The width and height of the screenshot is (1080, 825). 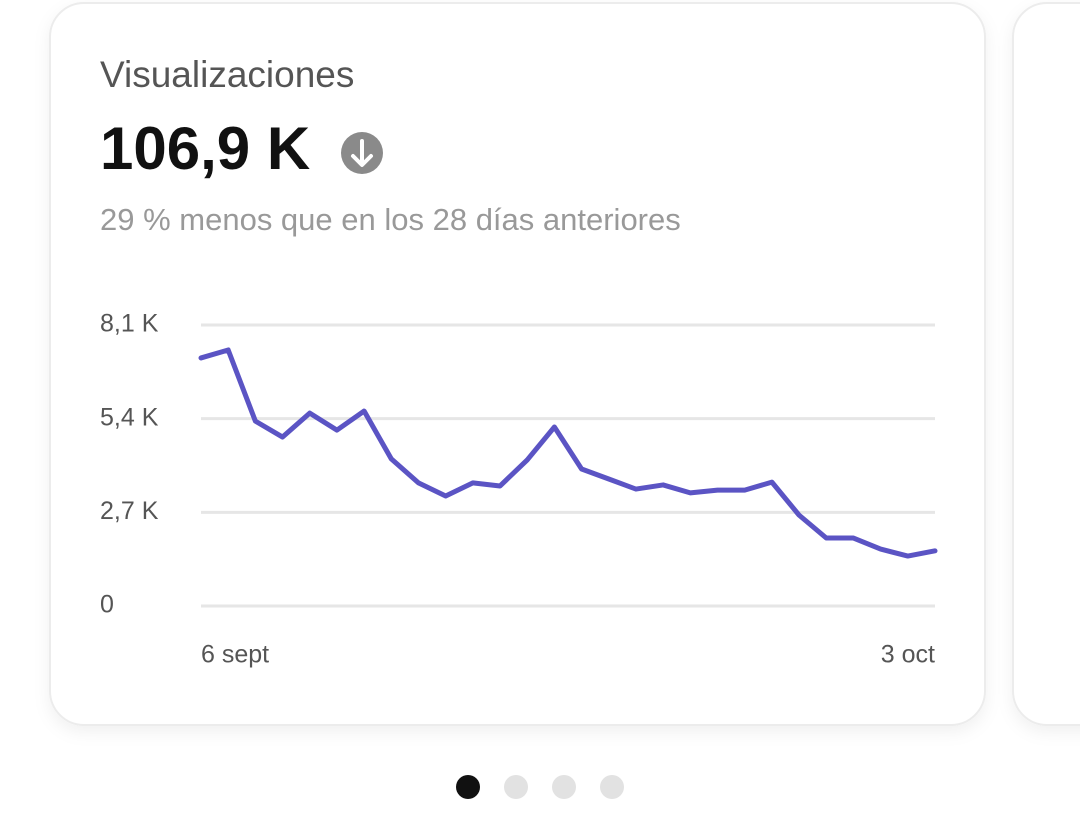 What do you see at coordinates (468, 787) in the screenshot?
I see `pager-dot-active` at bounding box center [468, 787].